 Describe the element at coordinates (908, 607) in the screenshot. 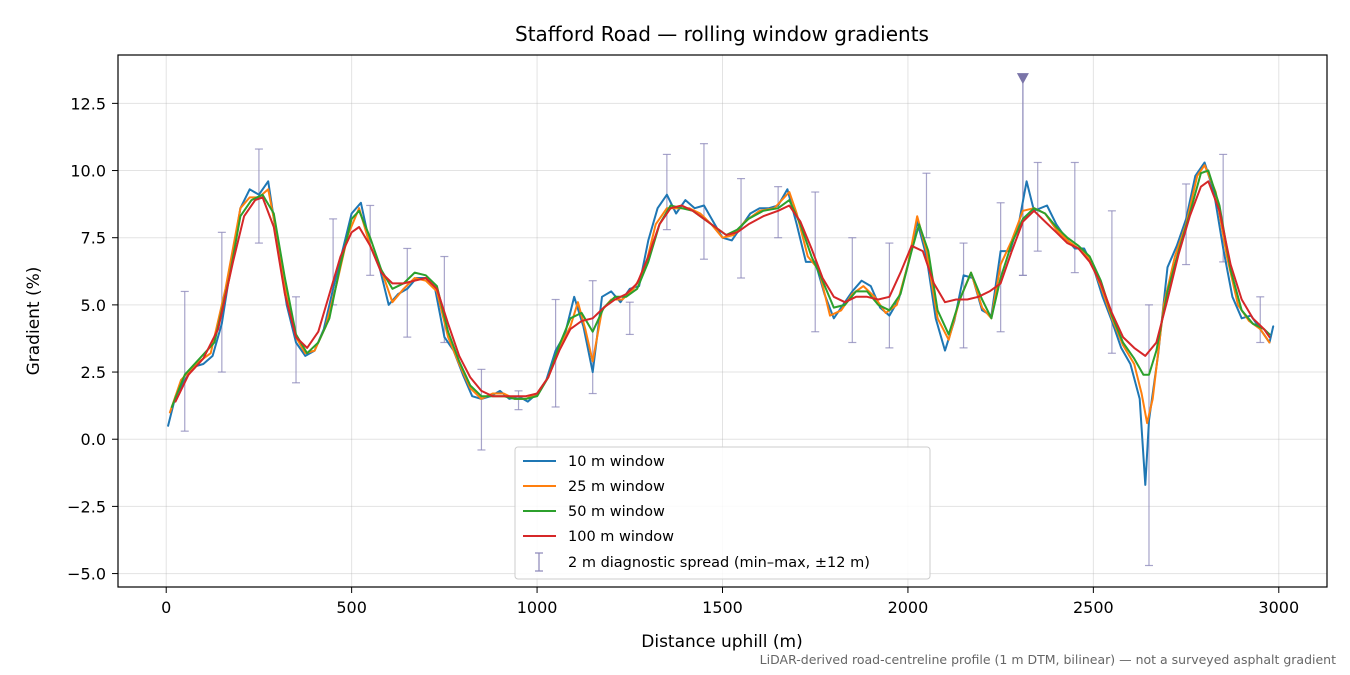

I see `x-tick-label: 2000` at that location.